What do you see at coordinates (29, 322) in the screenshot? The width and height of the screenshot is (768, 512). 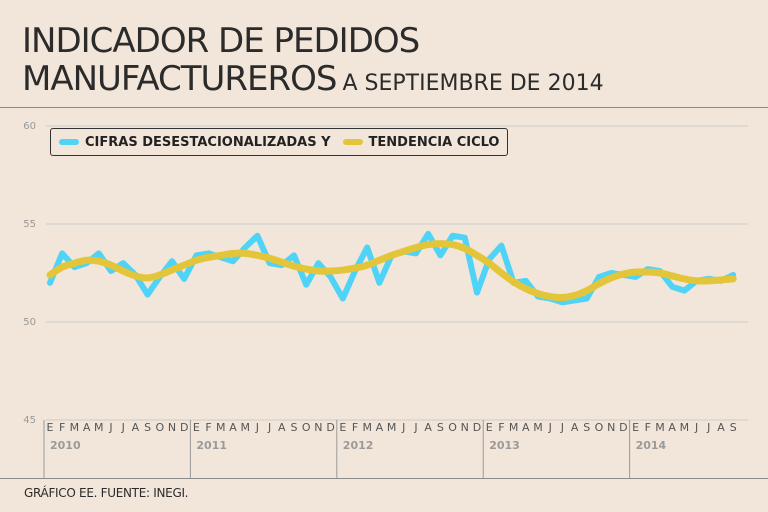 I see `y-tick-label: 50` at bounding box center [29, 322].